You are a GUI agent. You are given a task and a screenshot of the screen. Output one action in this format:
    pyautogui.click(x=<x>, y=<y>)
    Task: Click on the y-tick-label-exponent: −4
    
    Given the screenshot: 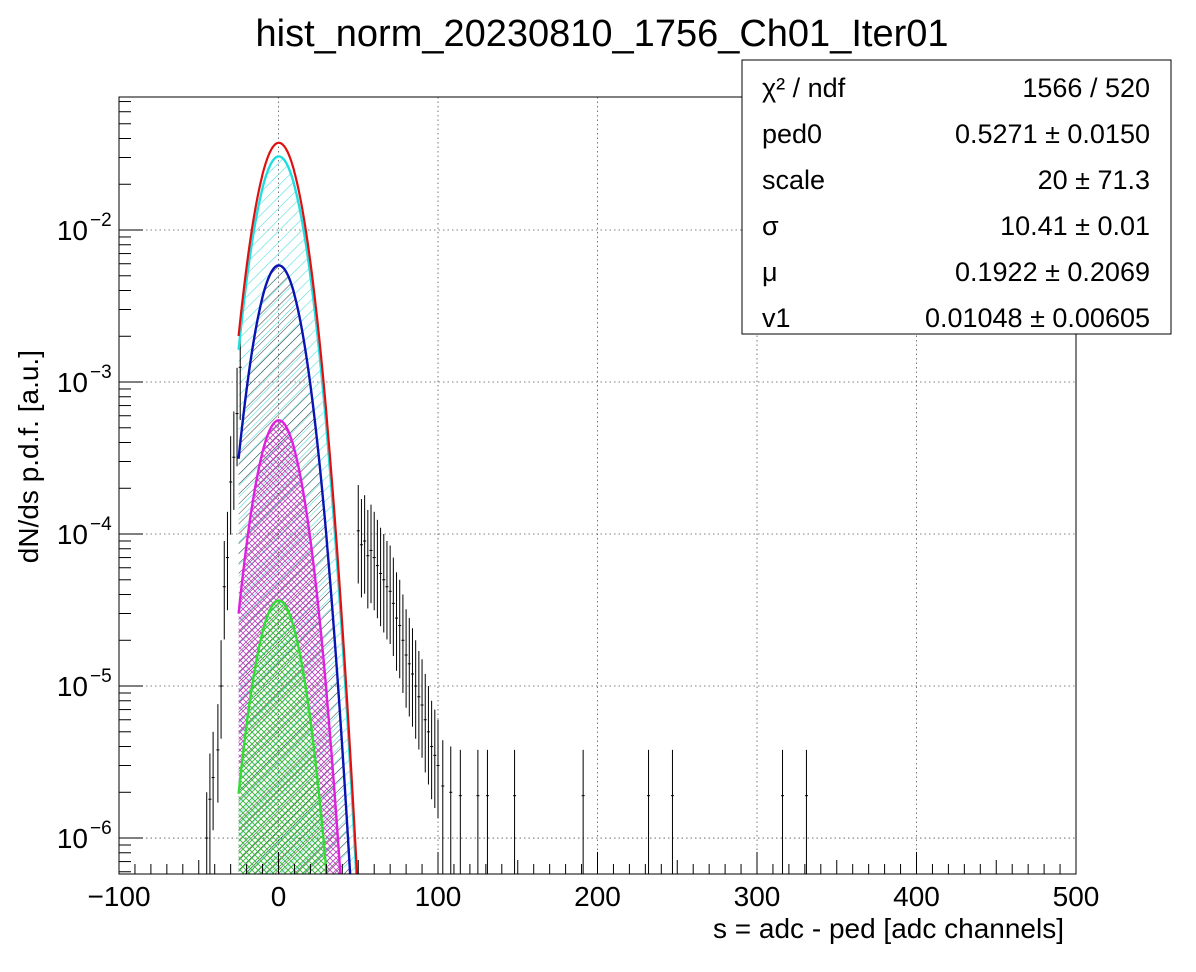 What is the action you would take?
    pyautogui.click(x=101, y=524)
    